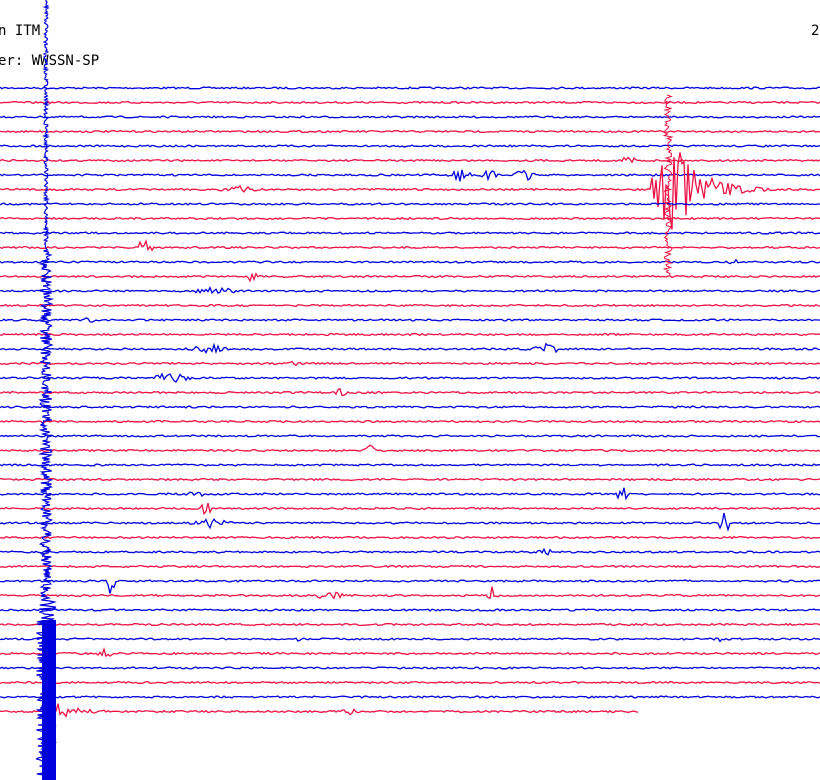 The width and height of the screenshot is (820, 780). I want to click on event-core, so click(49, 700).